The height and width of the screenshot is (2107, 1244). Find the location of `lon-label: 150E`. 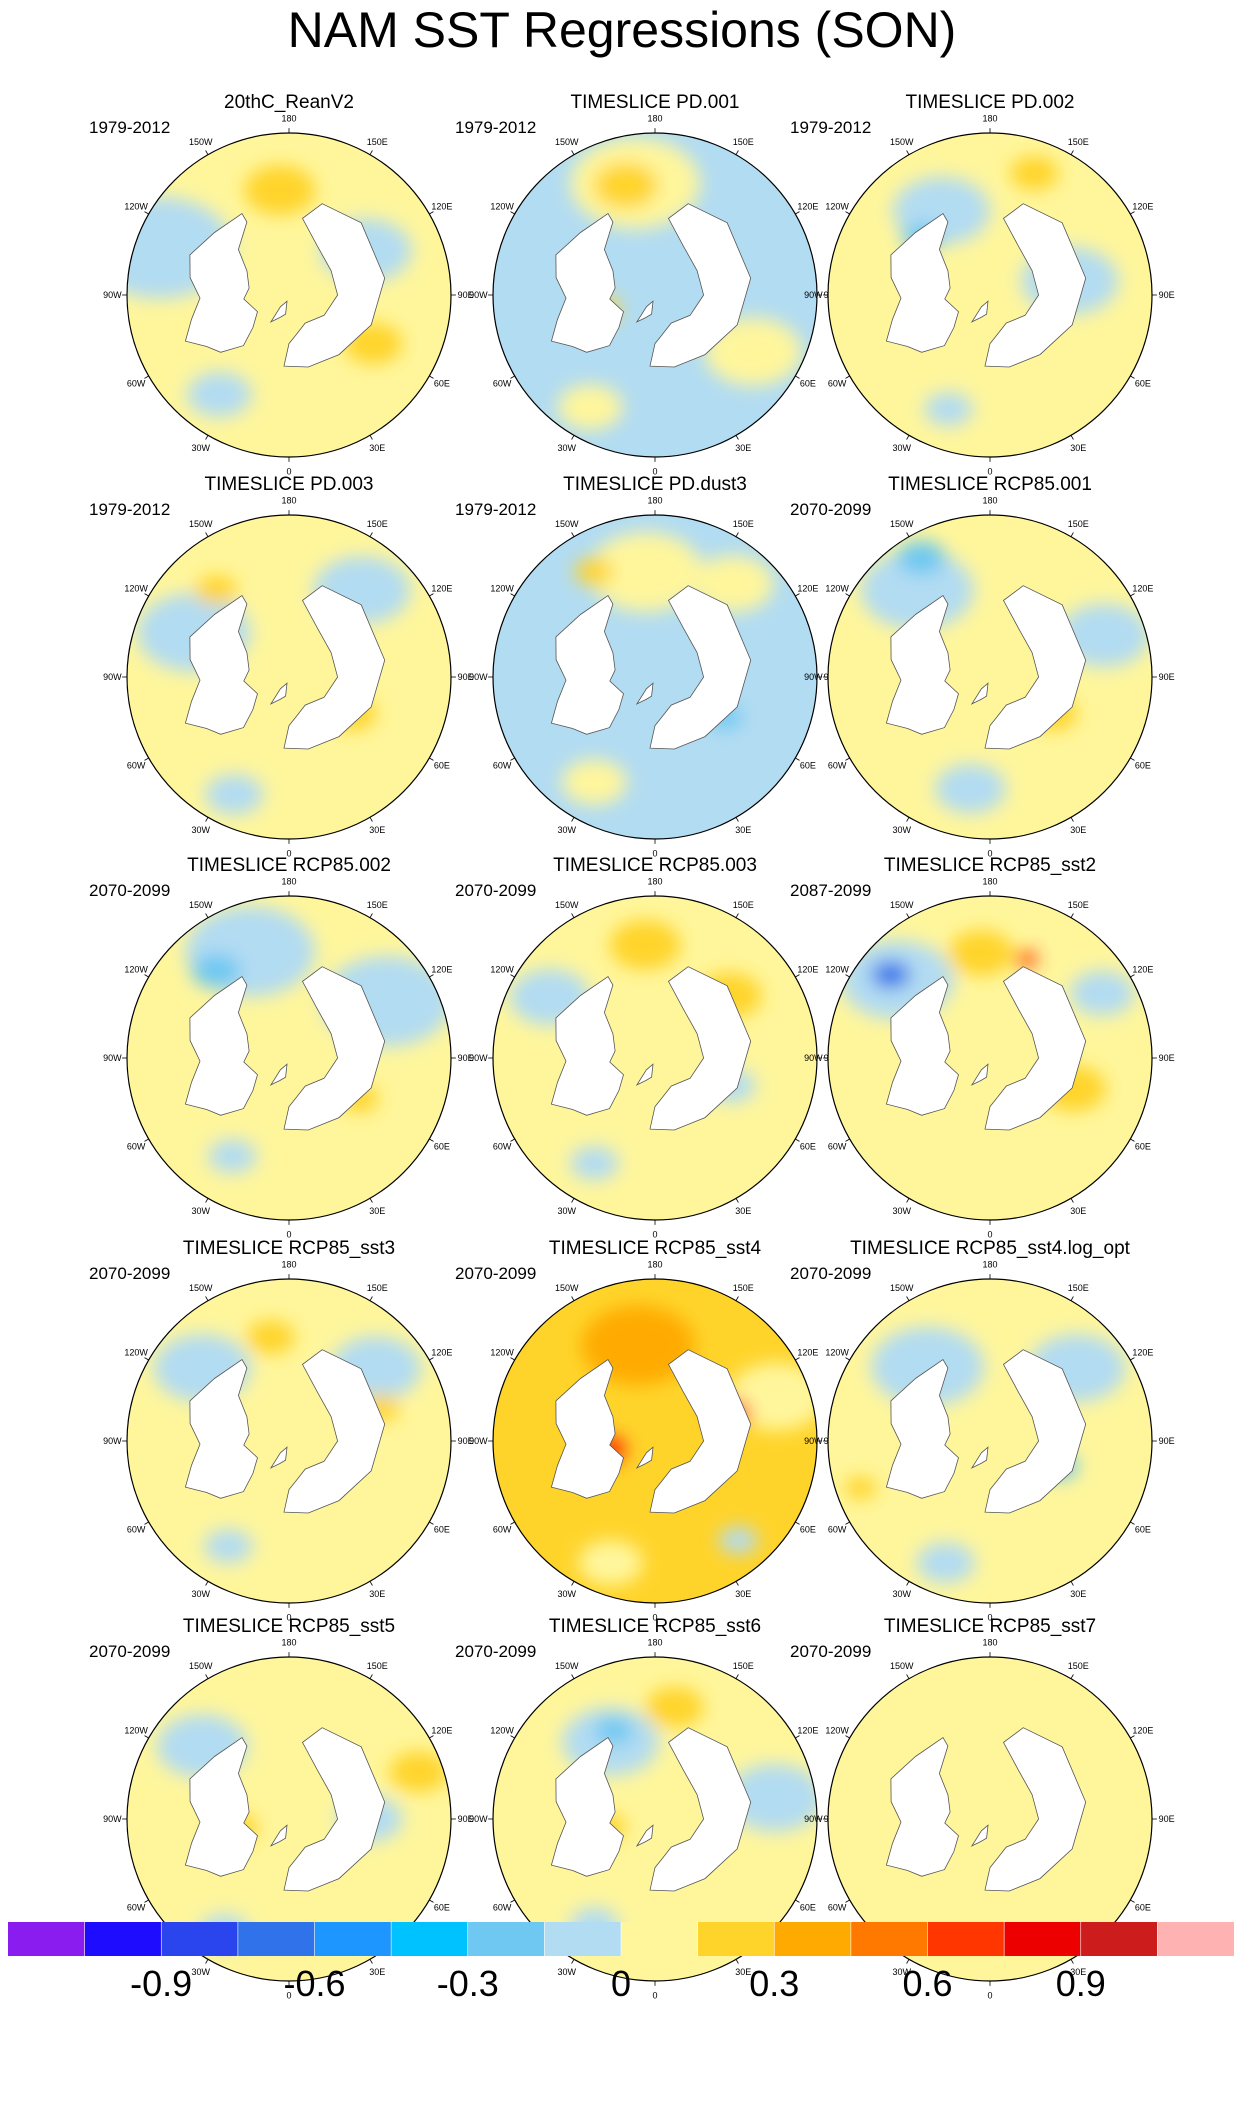

lon-label: 150E is located at coordinates (743, 905).